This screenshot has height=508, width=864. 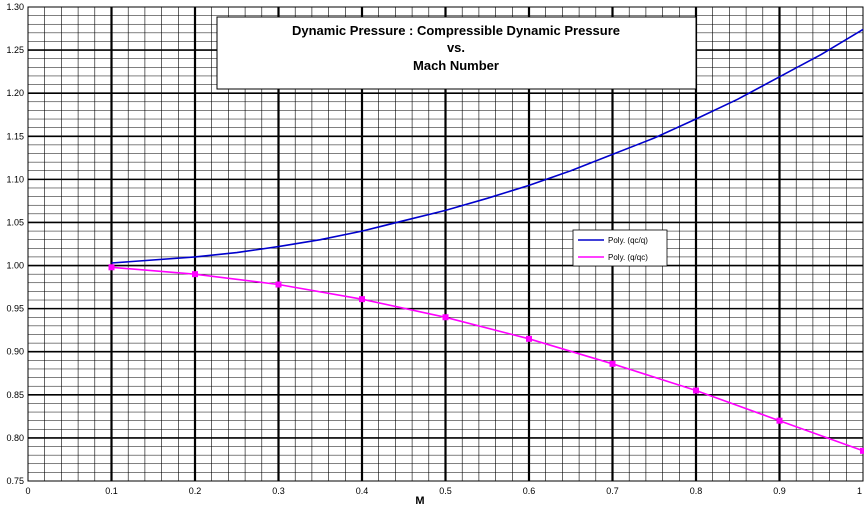 I want to click on legend: Poly. (qc/q) Poly. (q/qc), so click(x=620, y=248).